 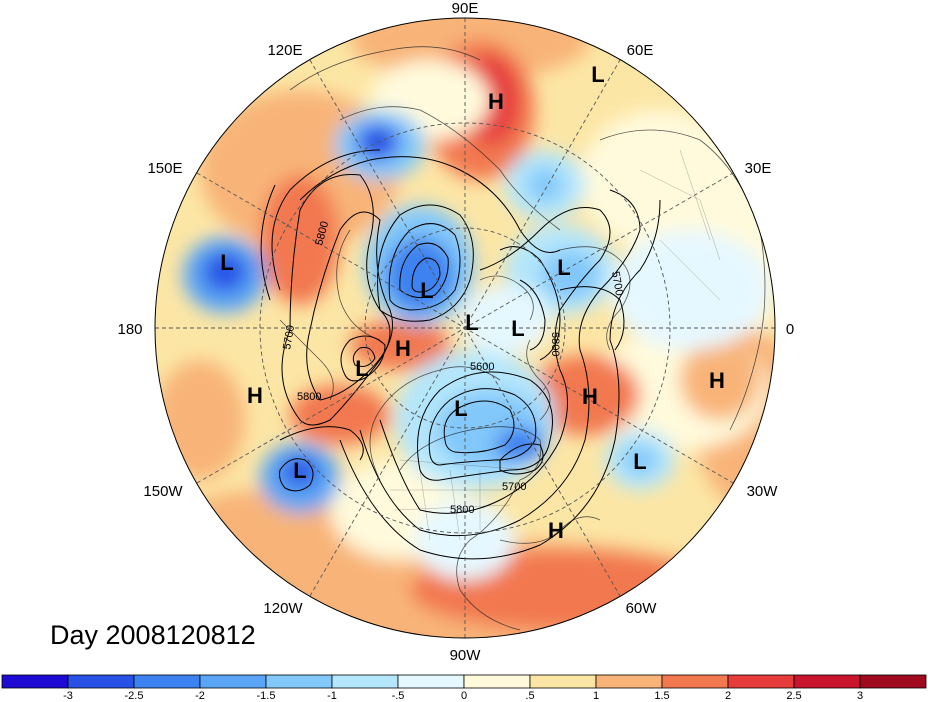 What do you see at coordinates (466, 655) in the screenshot?
I see `lon-label-90w: 90W` at bounding box center [466, 655].